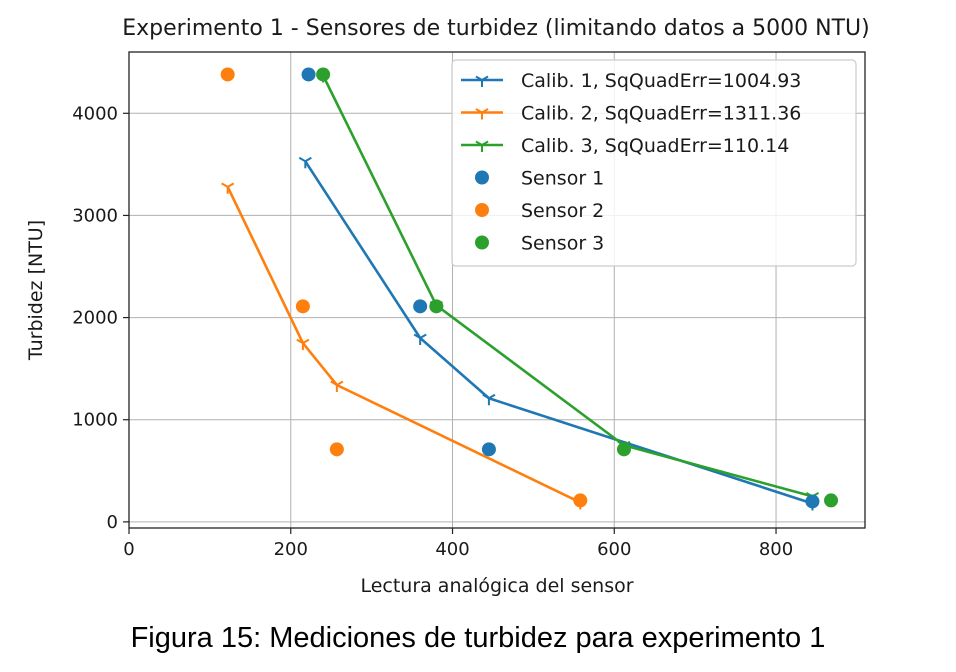  What do you see at coordinates (112, 522) in the screenshot?
I see `y-tick-label: 0` at bounding box center [112, 522].